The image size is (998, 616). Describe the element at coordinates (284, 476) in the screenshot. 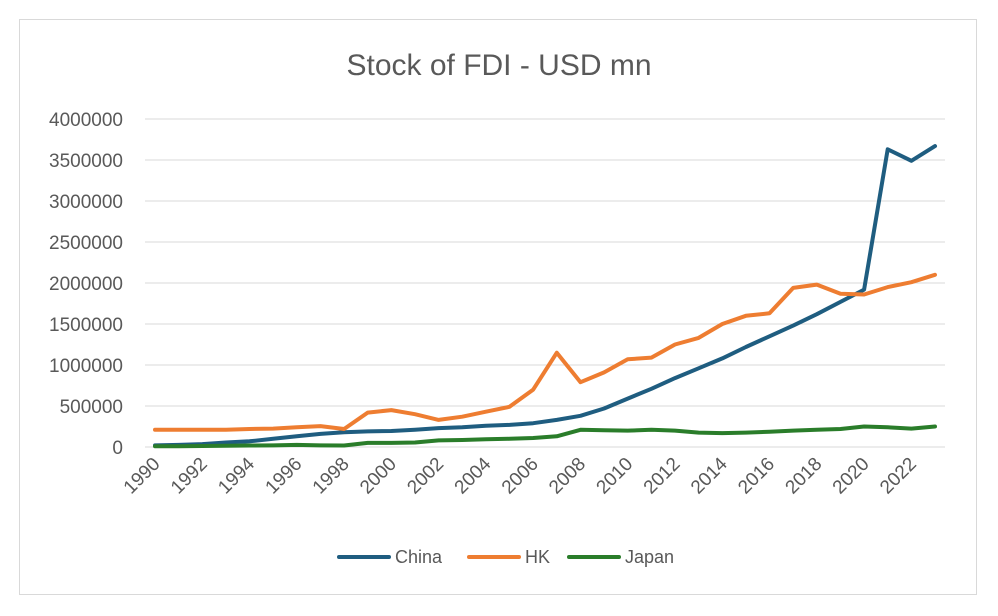

I see `x-tick-label: 1996` at that location.